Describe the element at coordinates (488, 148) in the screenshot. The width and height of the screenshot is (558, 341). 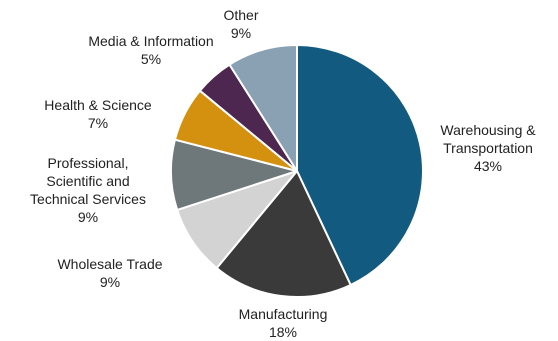
I see `label-warehousing-transportation: Warehousing & Transportation 43%` at that location.